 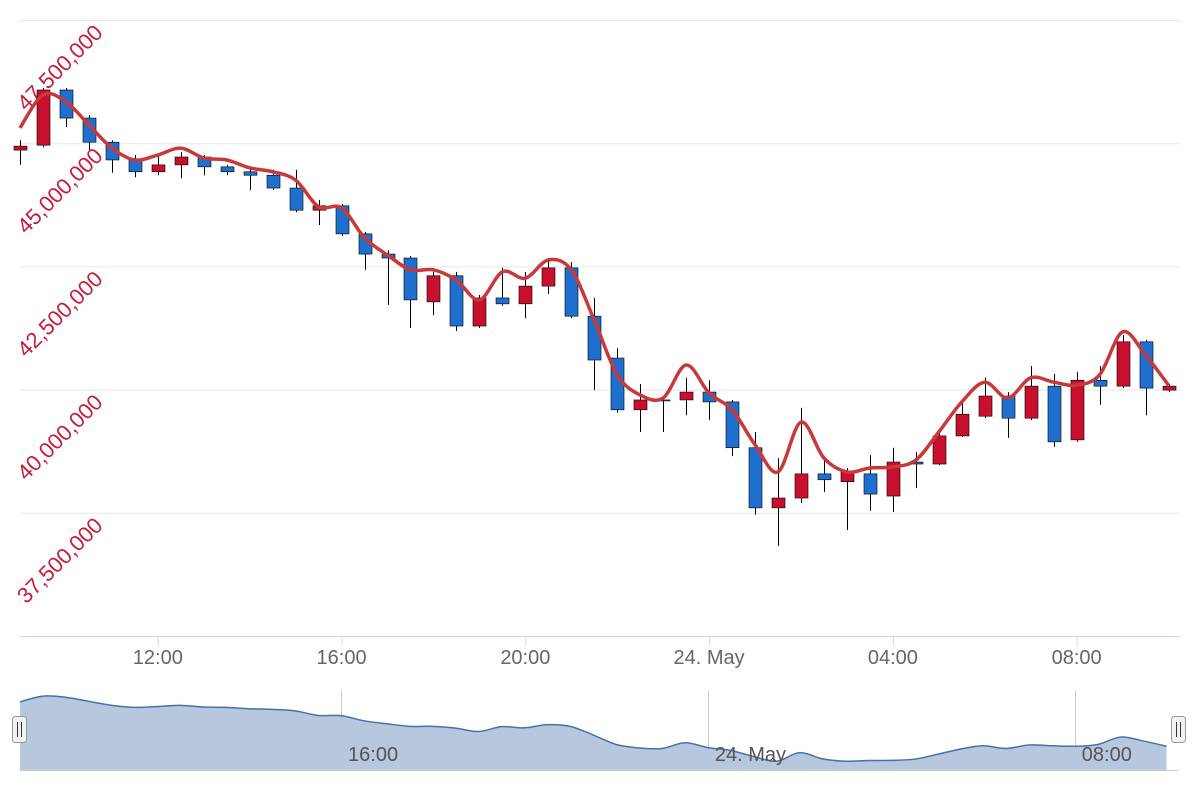 I want to click on navigator-tick-label: 16:00, so click(x=373, y=755).